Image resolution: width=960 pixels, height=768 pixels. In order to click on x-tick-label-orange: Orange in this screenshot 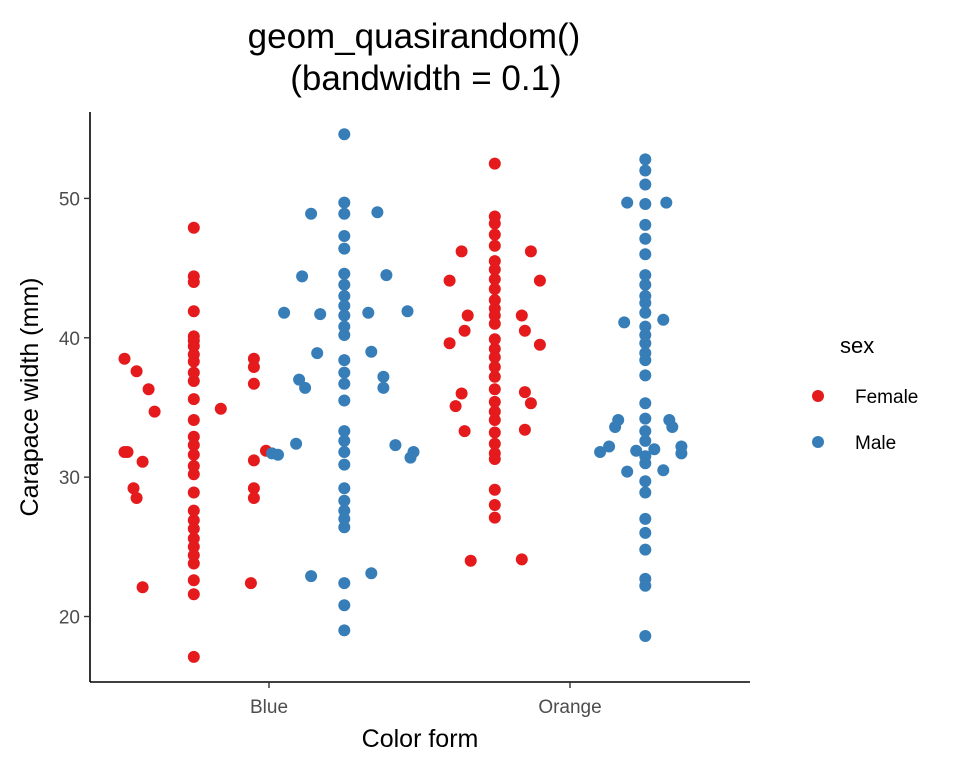, I will do `click(569, 707)`.